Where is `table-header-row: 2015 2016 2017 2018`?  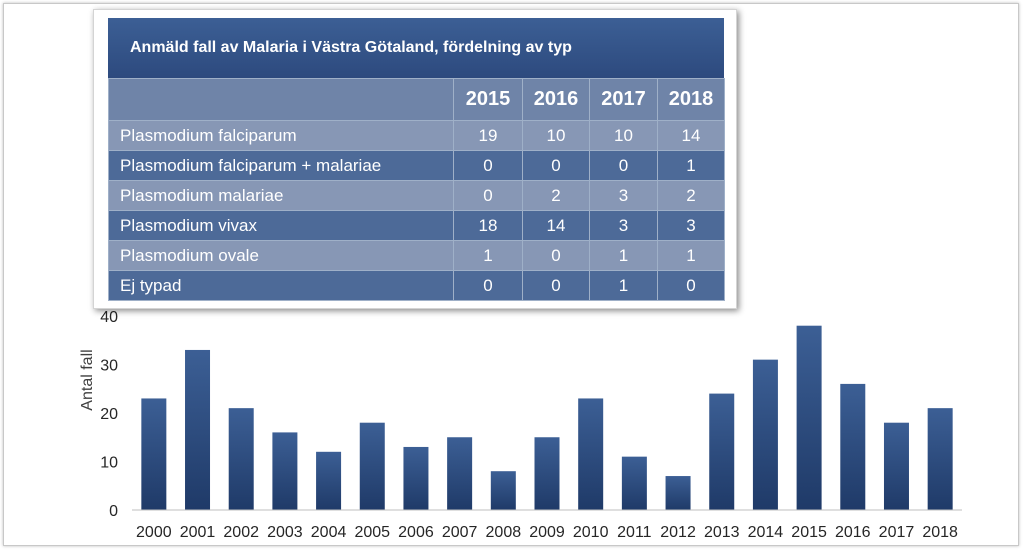
table-header-row: 2015 2016 2017 2018 is located at coordinates (416, 99).